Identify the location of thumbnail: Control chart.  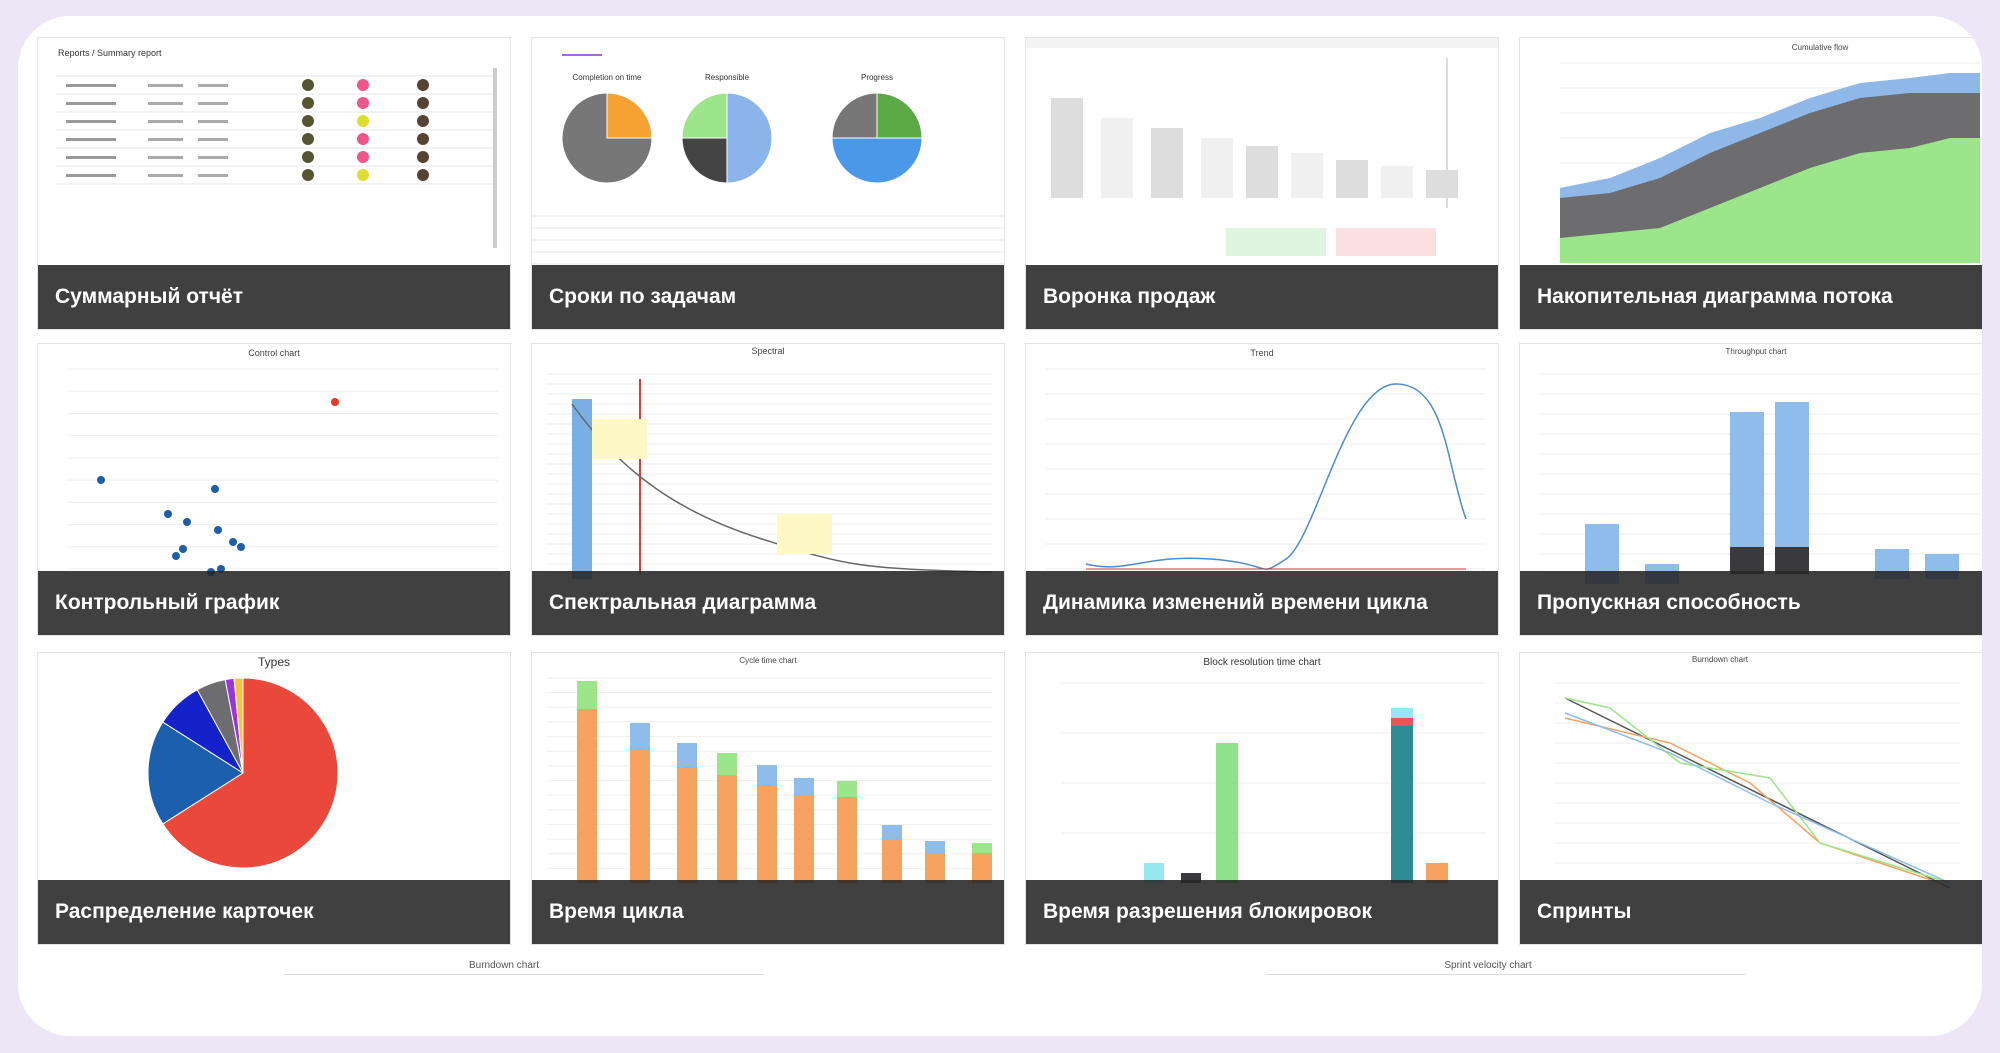
(283, 462).